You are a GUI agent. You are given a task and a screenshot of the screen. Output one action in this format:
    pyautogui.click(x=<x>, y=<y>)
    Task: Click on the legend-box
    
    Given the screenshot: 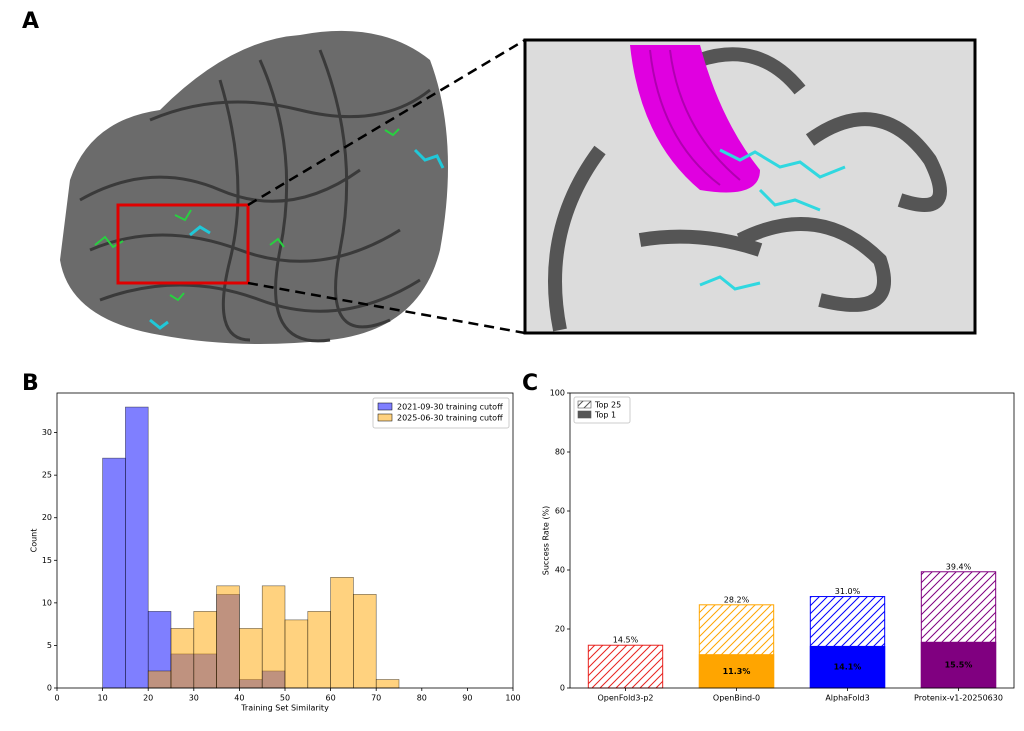 What is the action you would take?
    pyautogui.click(x=441, y=413)
    